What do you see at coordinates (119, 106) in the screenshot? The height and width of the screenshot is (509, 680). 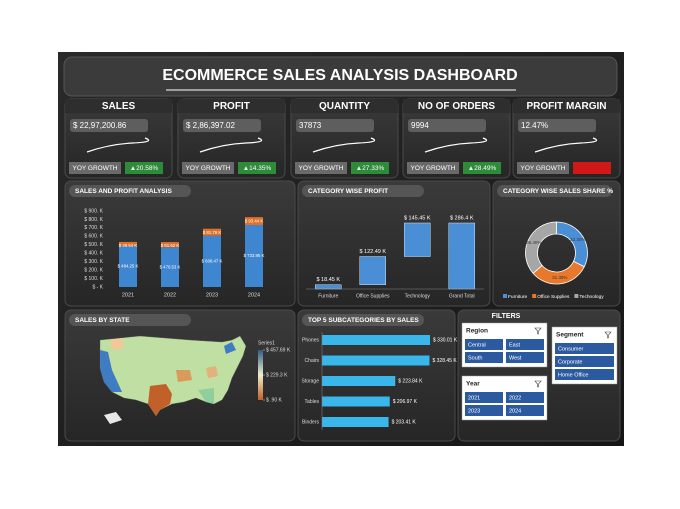 I see `kpi-label: SALES` at bounding box center [119, 106].